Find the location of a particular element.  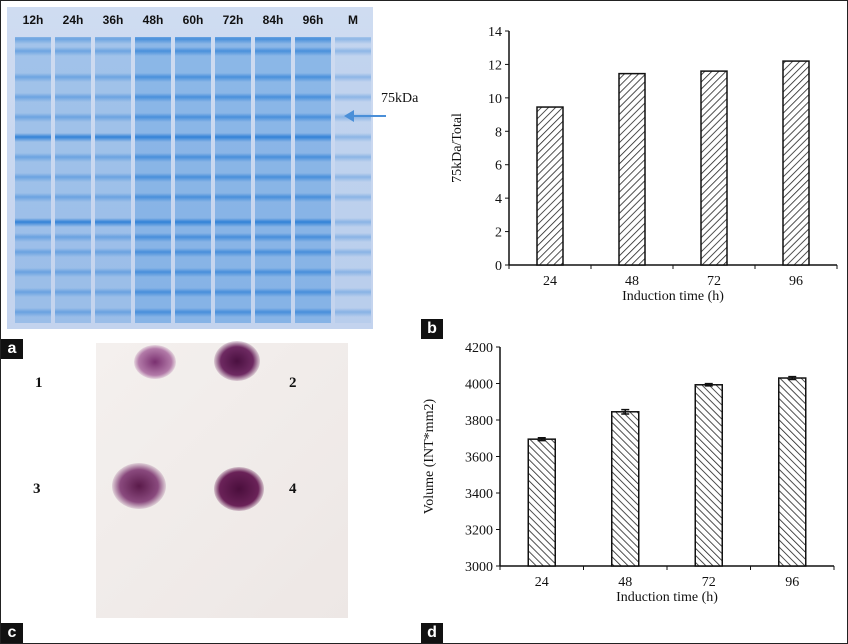

y-axis-label: Volume (INT*mm2) is located at coordinates (429, 457).